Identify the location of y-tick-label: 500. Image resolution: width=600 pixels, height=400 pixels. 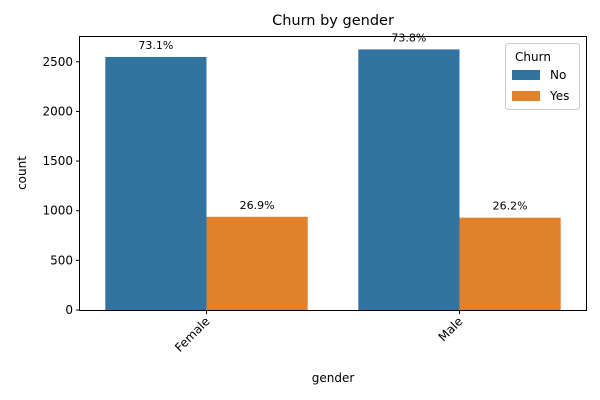
(61, 260).